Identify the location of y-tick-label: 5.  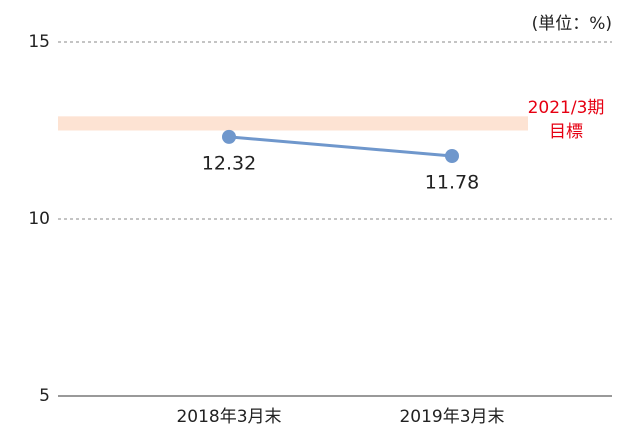
(44, 396).